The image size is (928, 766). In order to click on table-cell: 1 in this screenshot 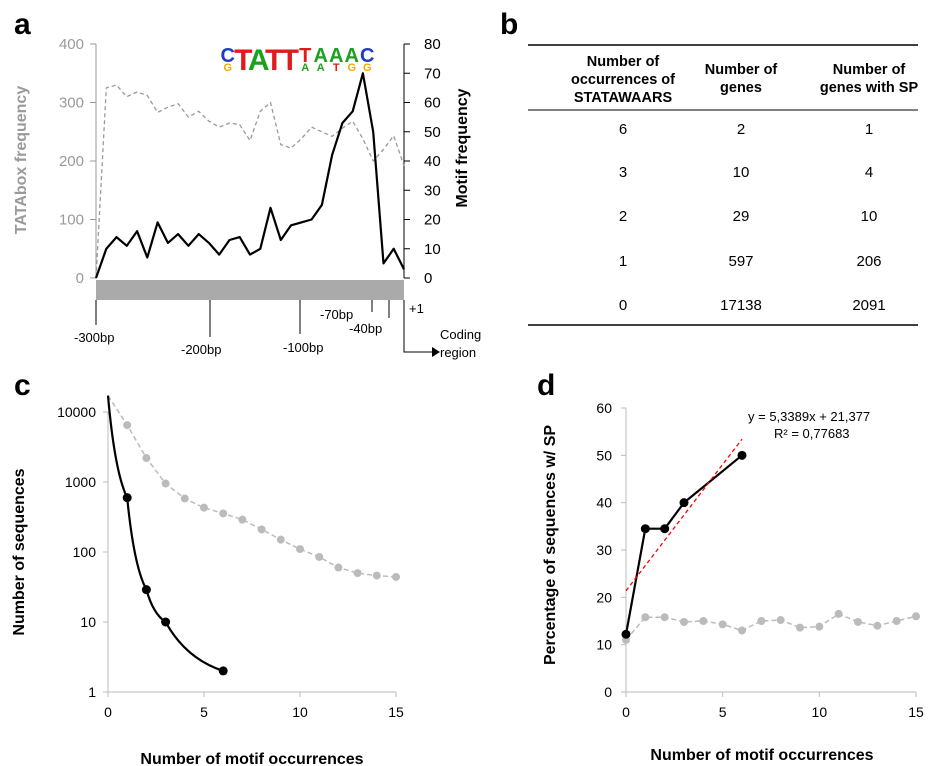, I will do `click(869, 129)`.